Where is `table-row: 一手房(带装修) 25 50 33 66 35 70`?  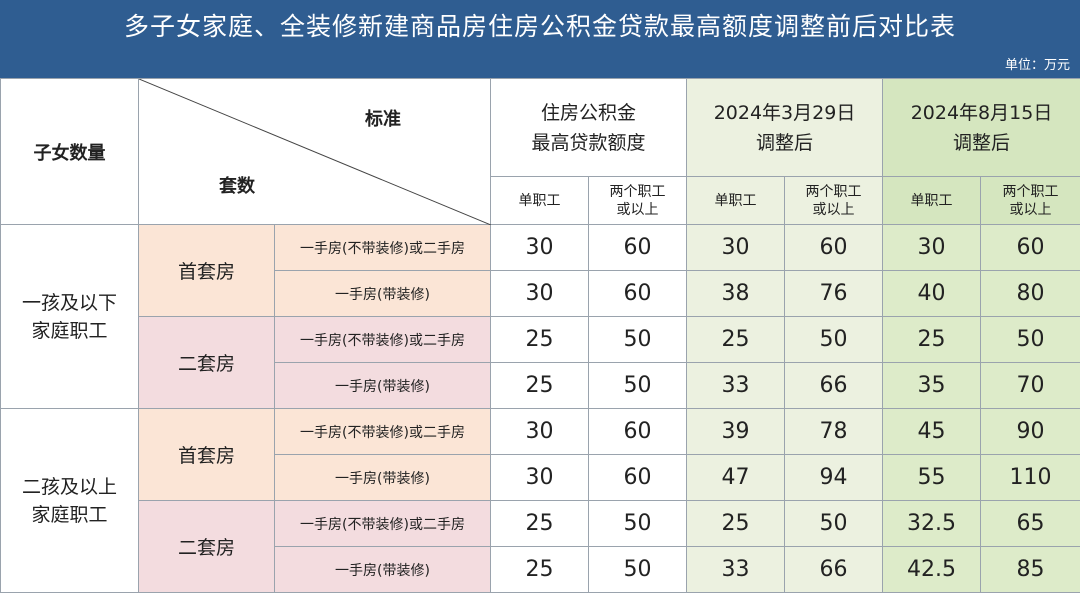
table-row: 一手房(带装修) 25 50 33 66 35 70 is located at coordinates (540, 385).